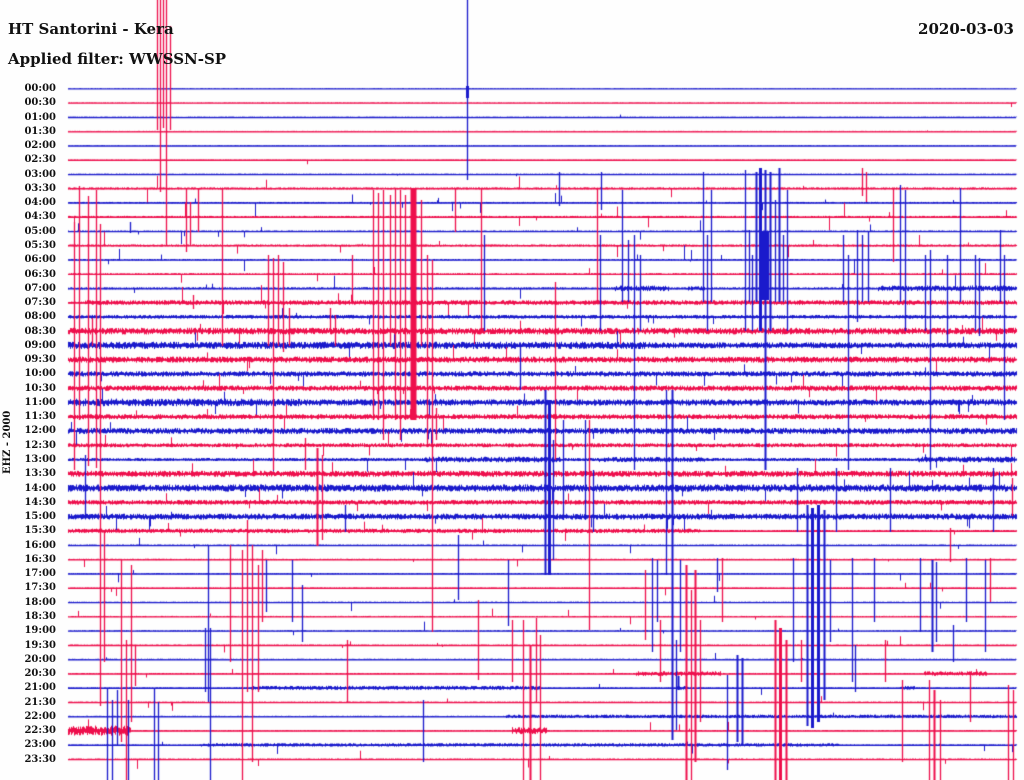 The height and width of the screenshot is (780, 1024). Describe the element at coordinates (91, 29) in the screenshot. I see `station-title: HT Santorini - Kera` at that location.